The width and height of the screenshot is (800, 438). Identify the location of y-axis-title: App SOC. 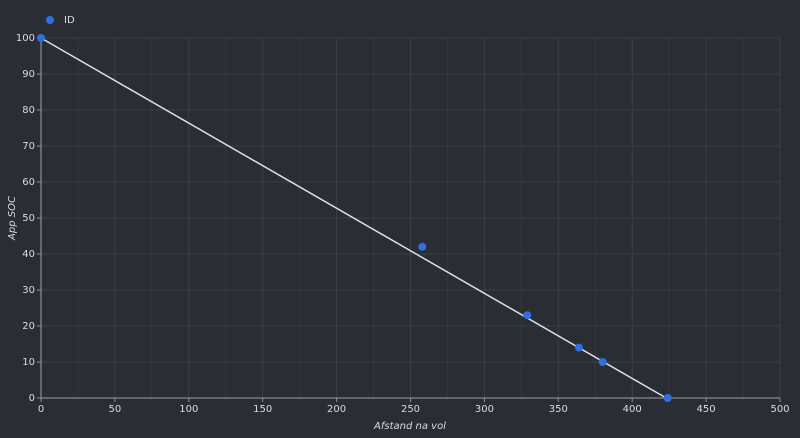
(12, 218).